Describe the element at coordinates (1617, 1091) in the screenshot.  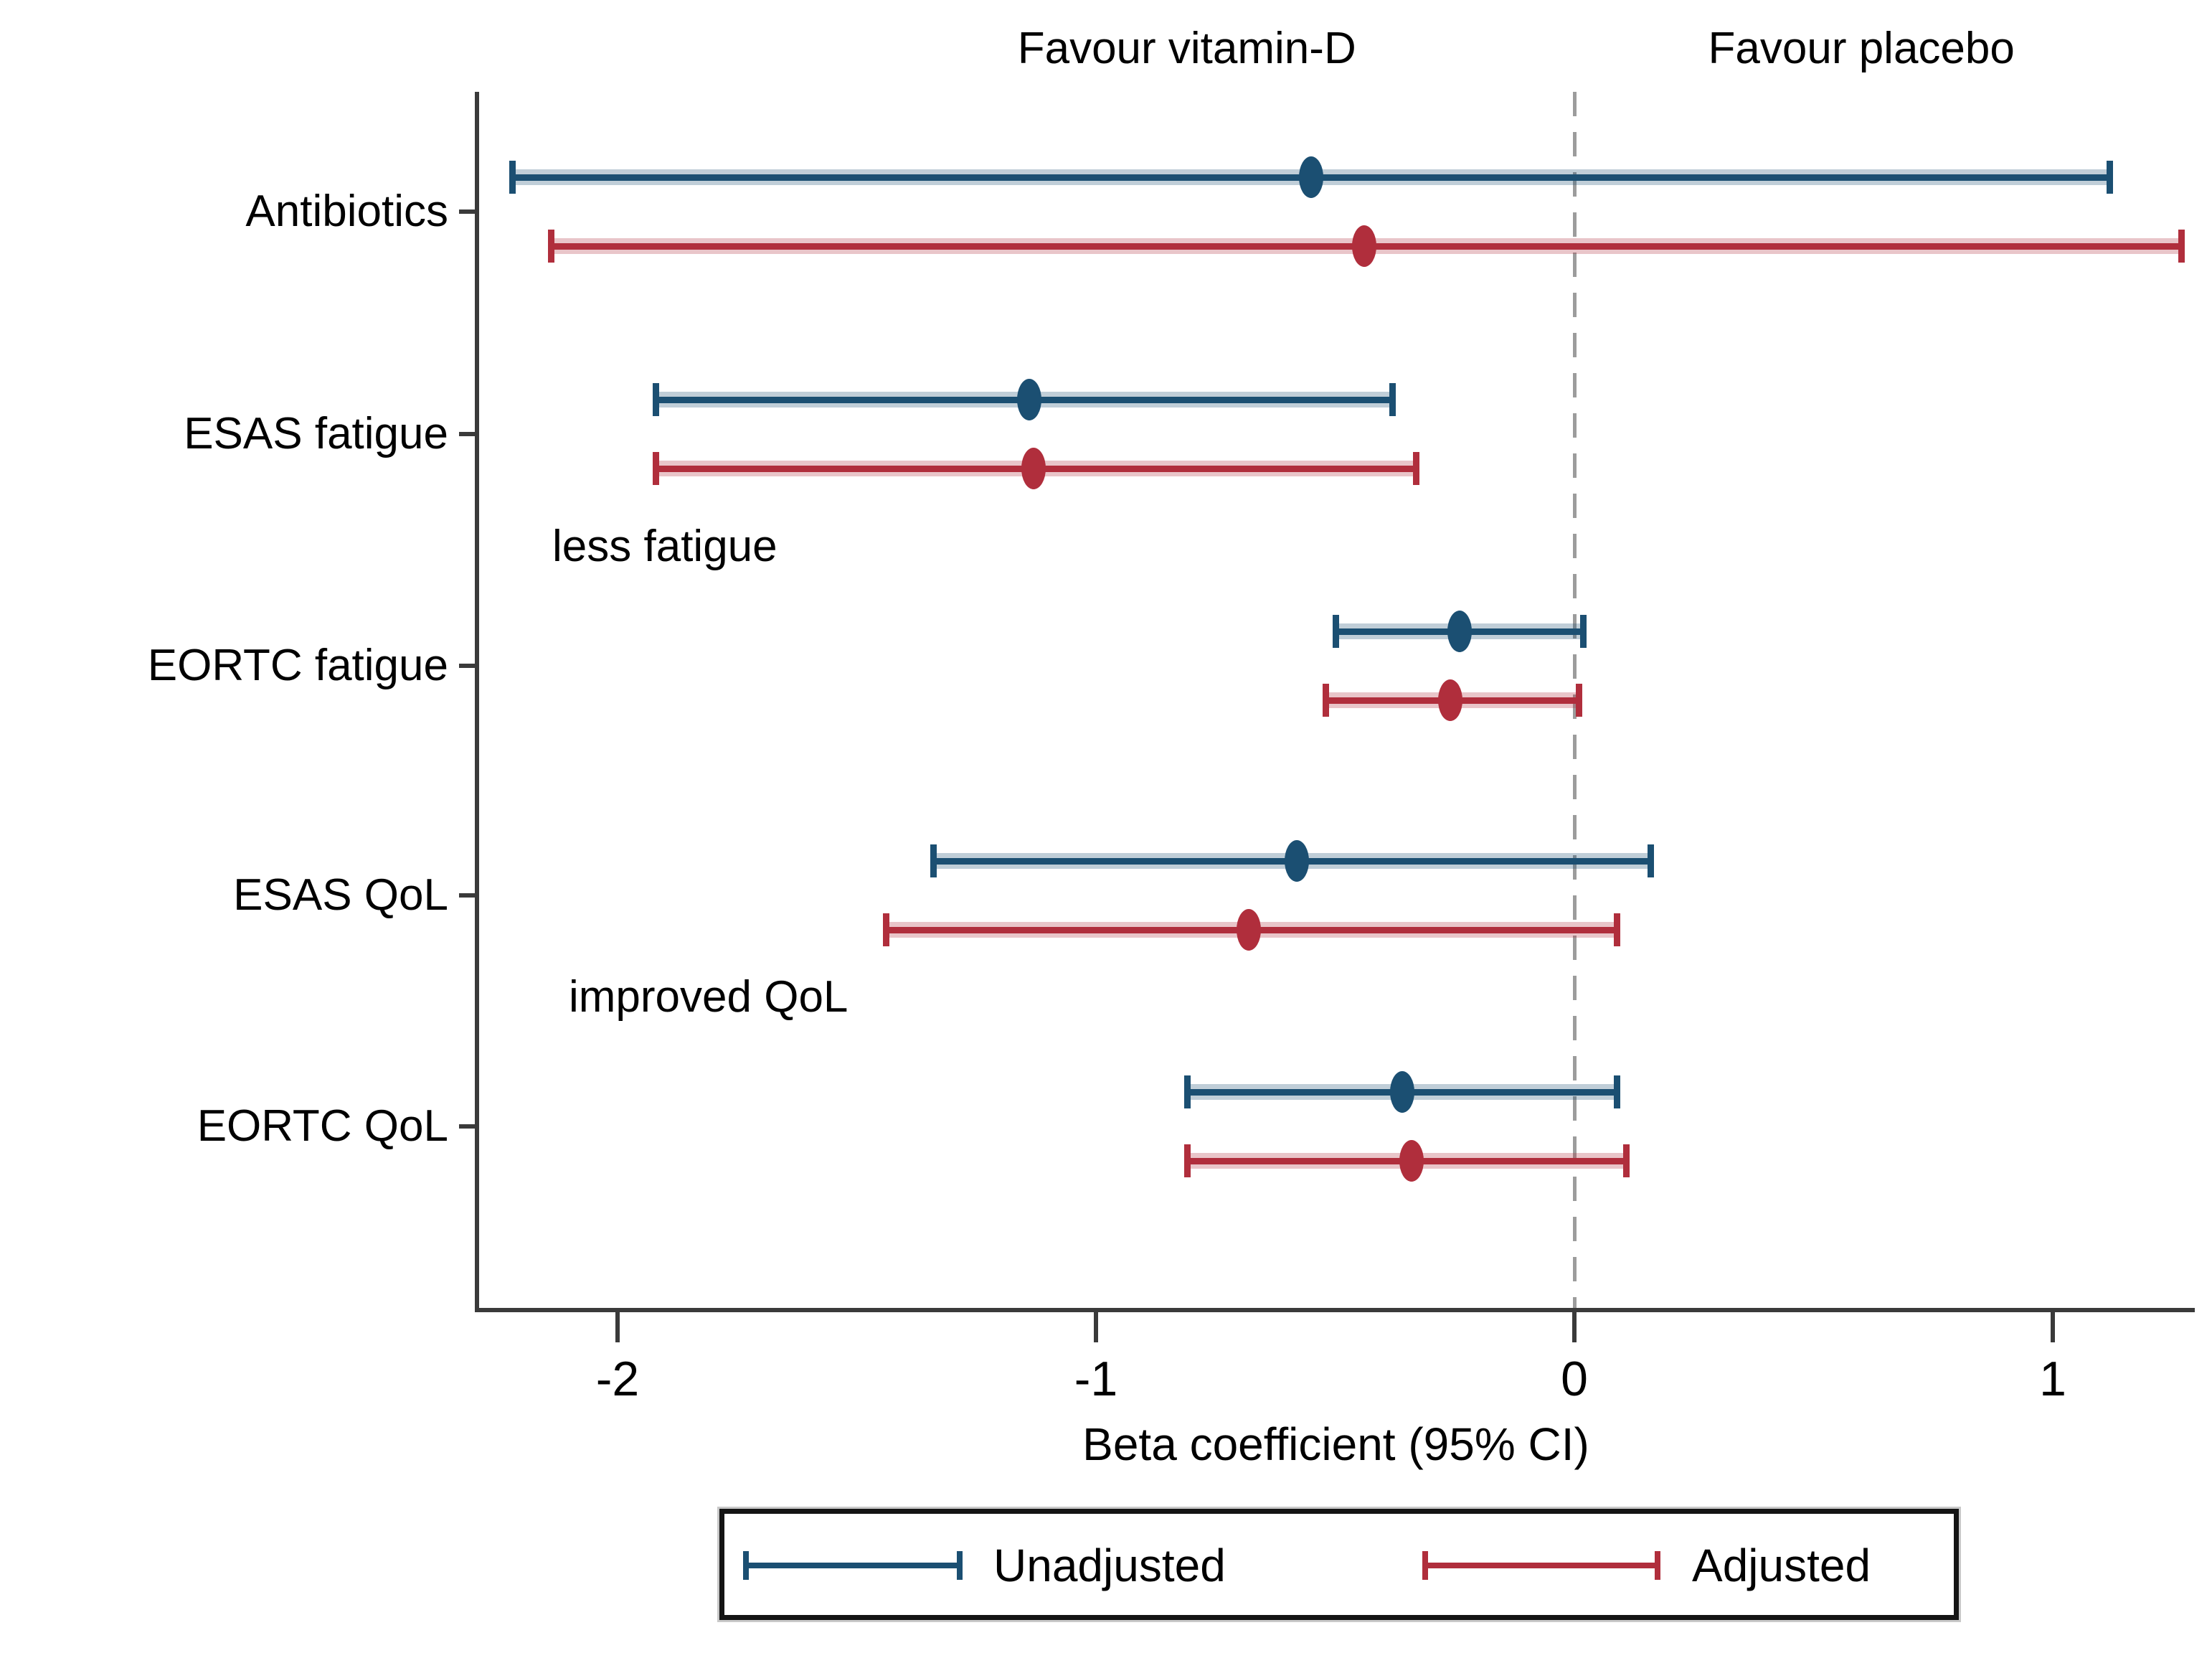
I see `ci-cap-right-unadjusted-eortc-qol` at that location.